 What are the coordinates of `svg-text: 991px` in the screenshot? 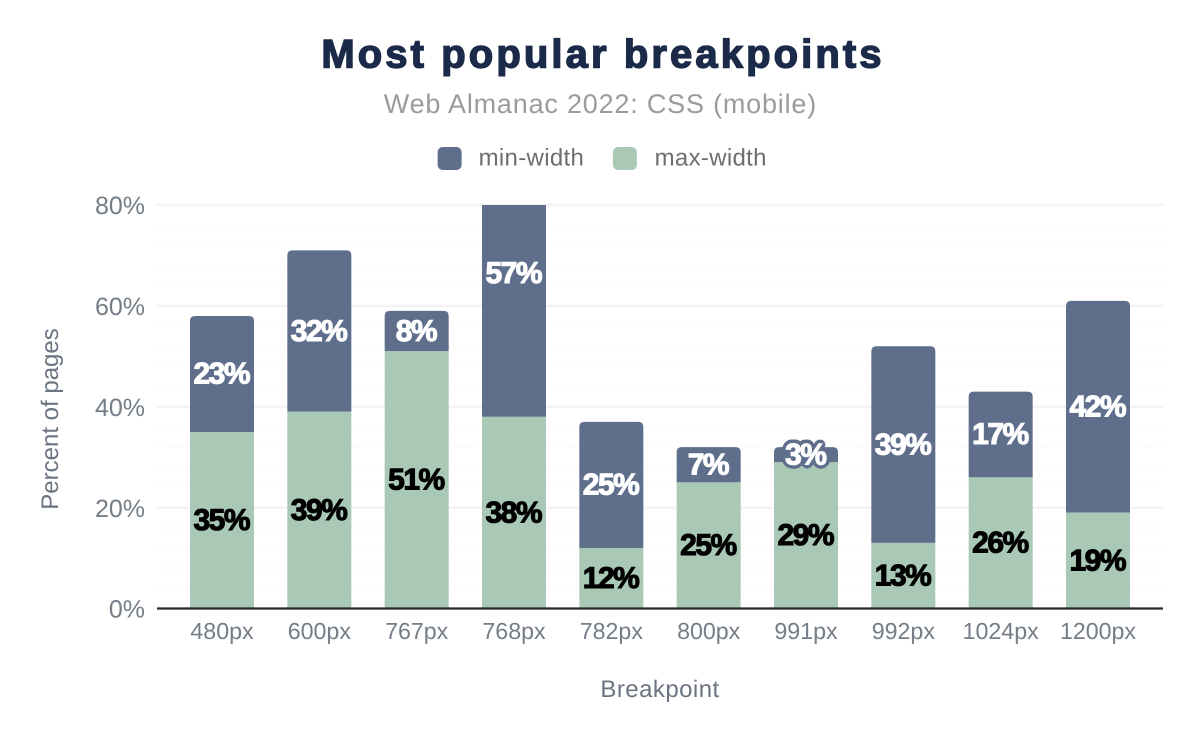 It's located at (806, 631).